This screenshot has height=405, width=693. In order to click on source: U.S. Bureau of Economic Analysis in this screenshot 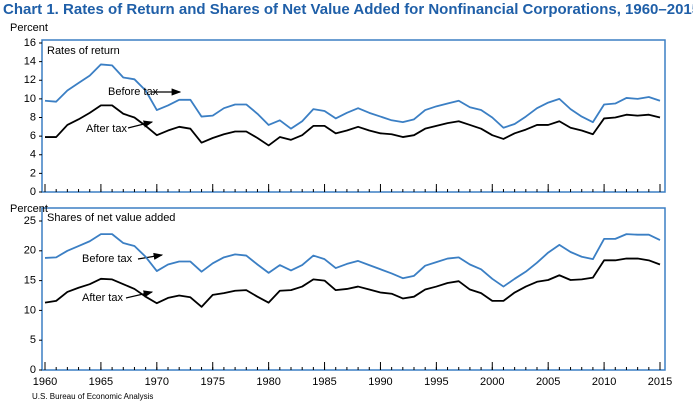, I will do `click(92, 396)`.